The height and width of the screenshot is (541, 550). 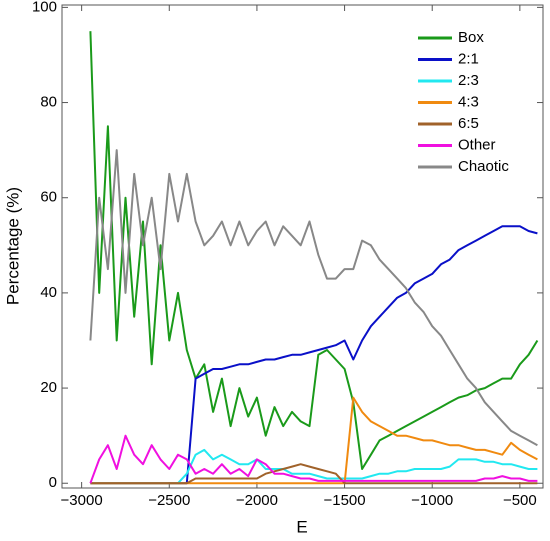 I want to click on x-tick-label: −500, so click(x=520, y=500).